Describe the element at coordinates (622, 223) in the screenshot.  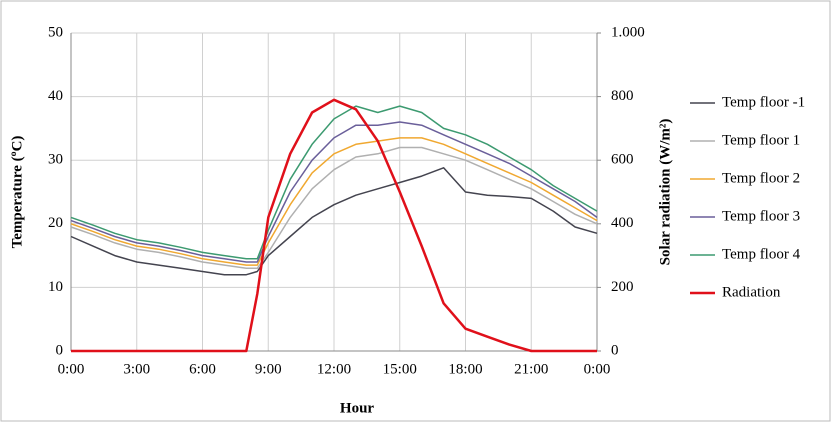
I see `y2-tick-label: 400` at that location.